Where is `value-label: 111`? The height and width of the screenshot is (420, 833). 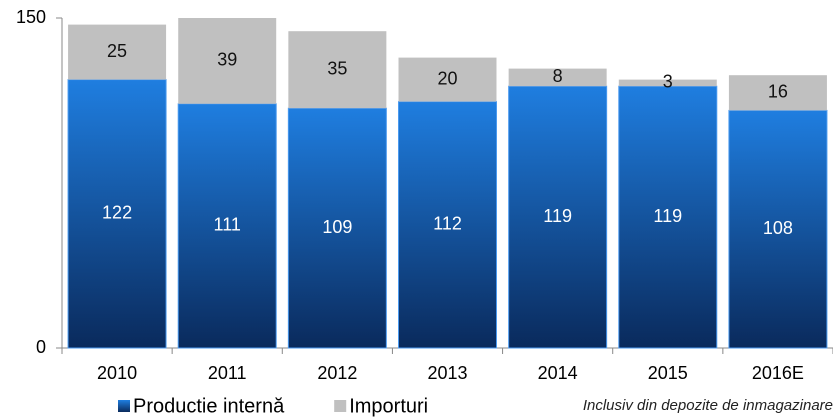 value-label: 111 is located at coordinates (227, 225).